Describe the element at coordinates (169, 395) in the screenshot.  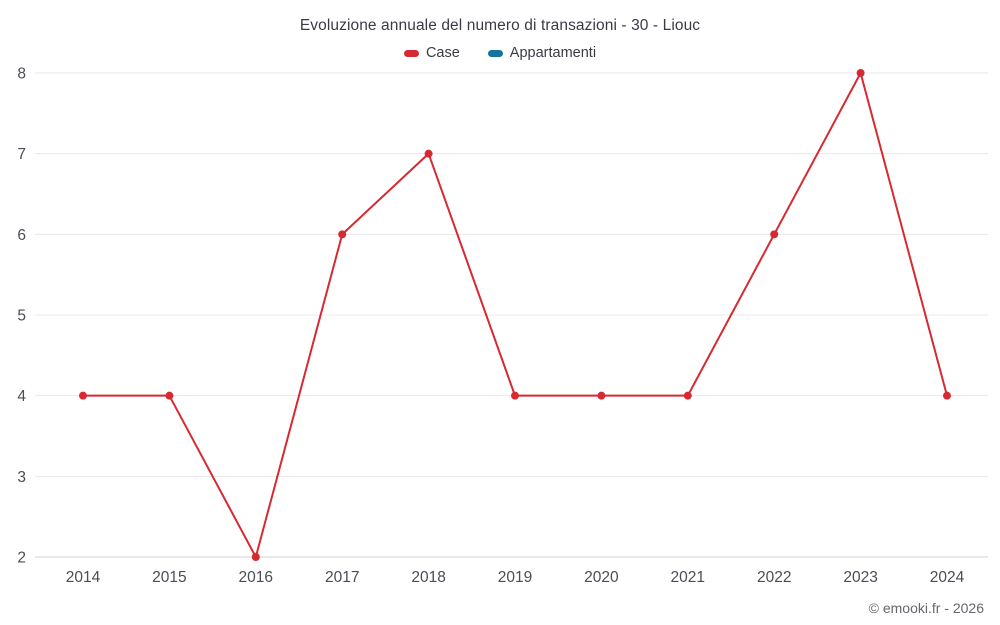
I see `data-point-case-2015` at that location.